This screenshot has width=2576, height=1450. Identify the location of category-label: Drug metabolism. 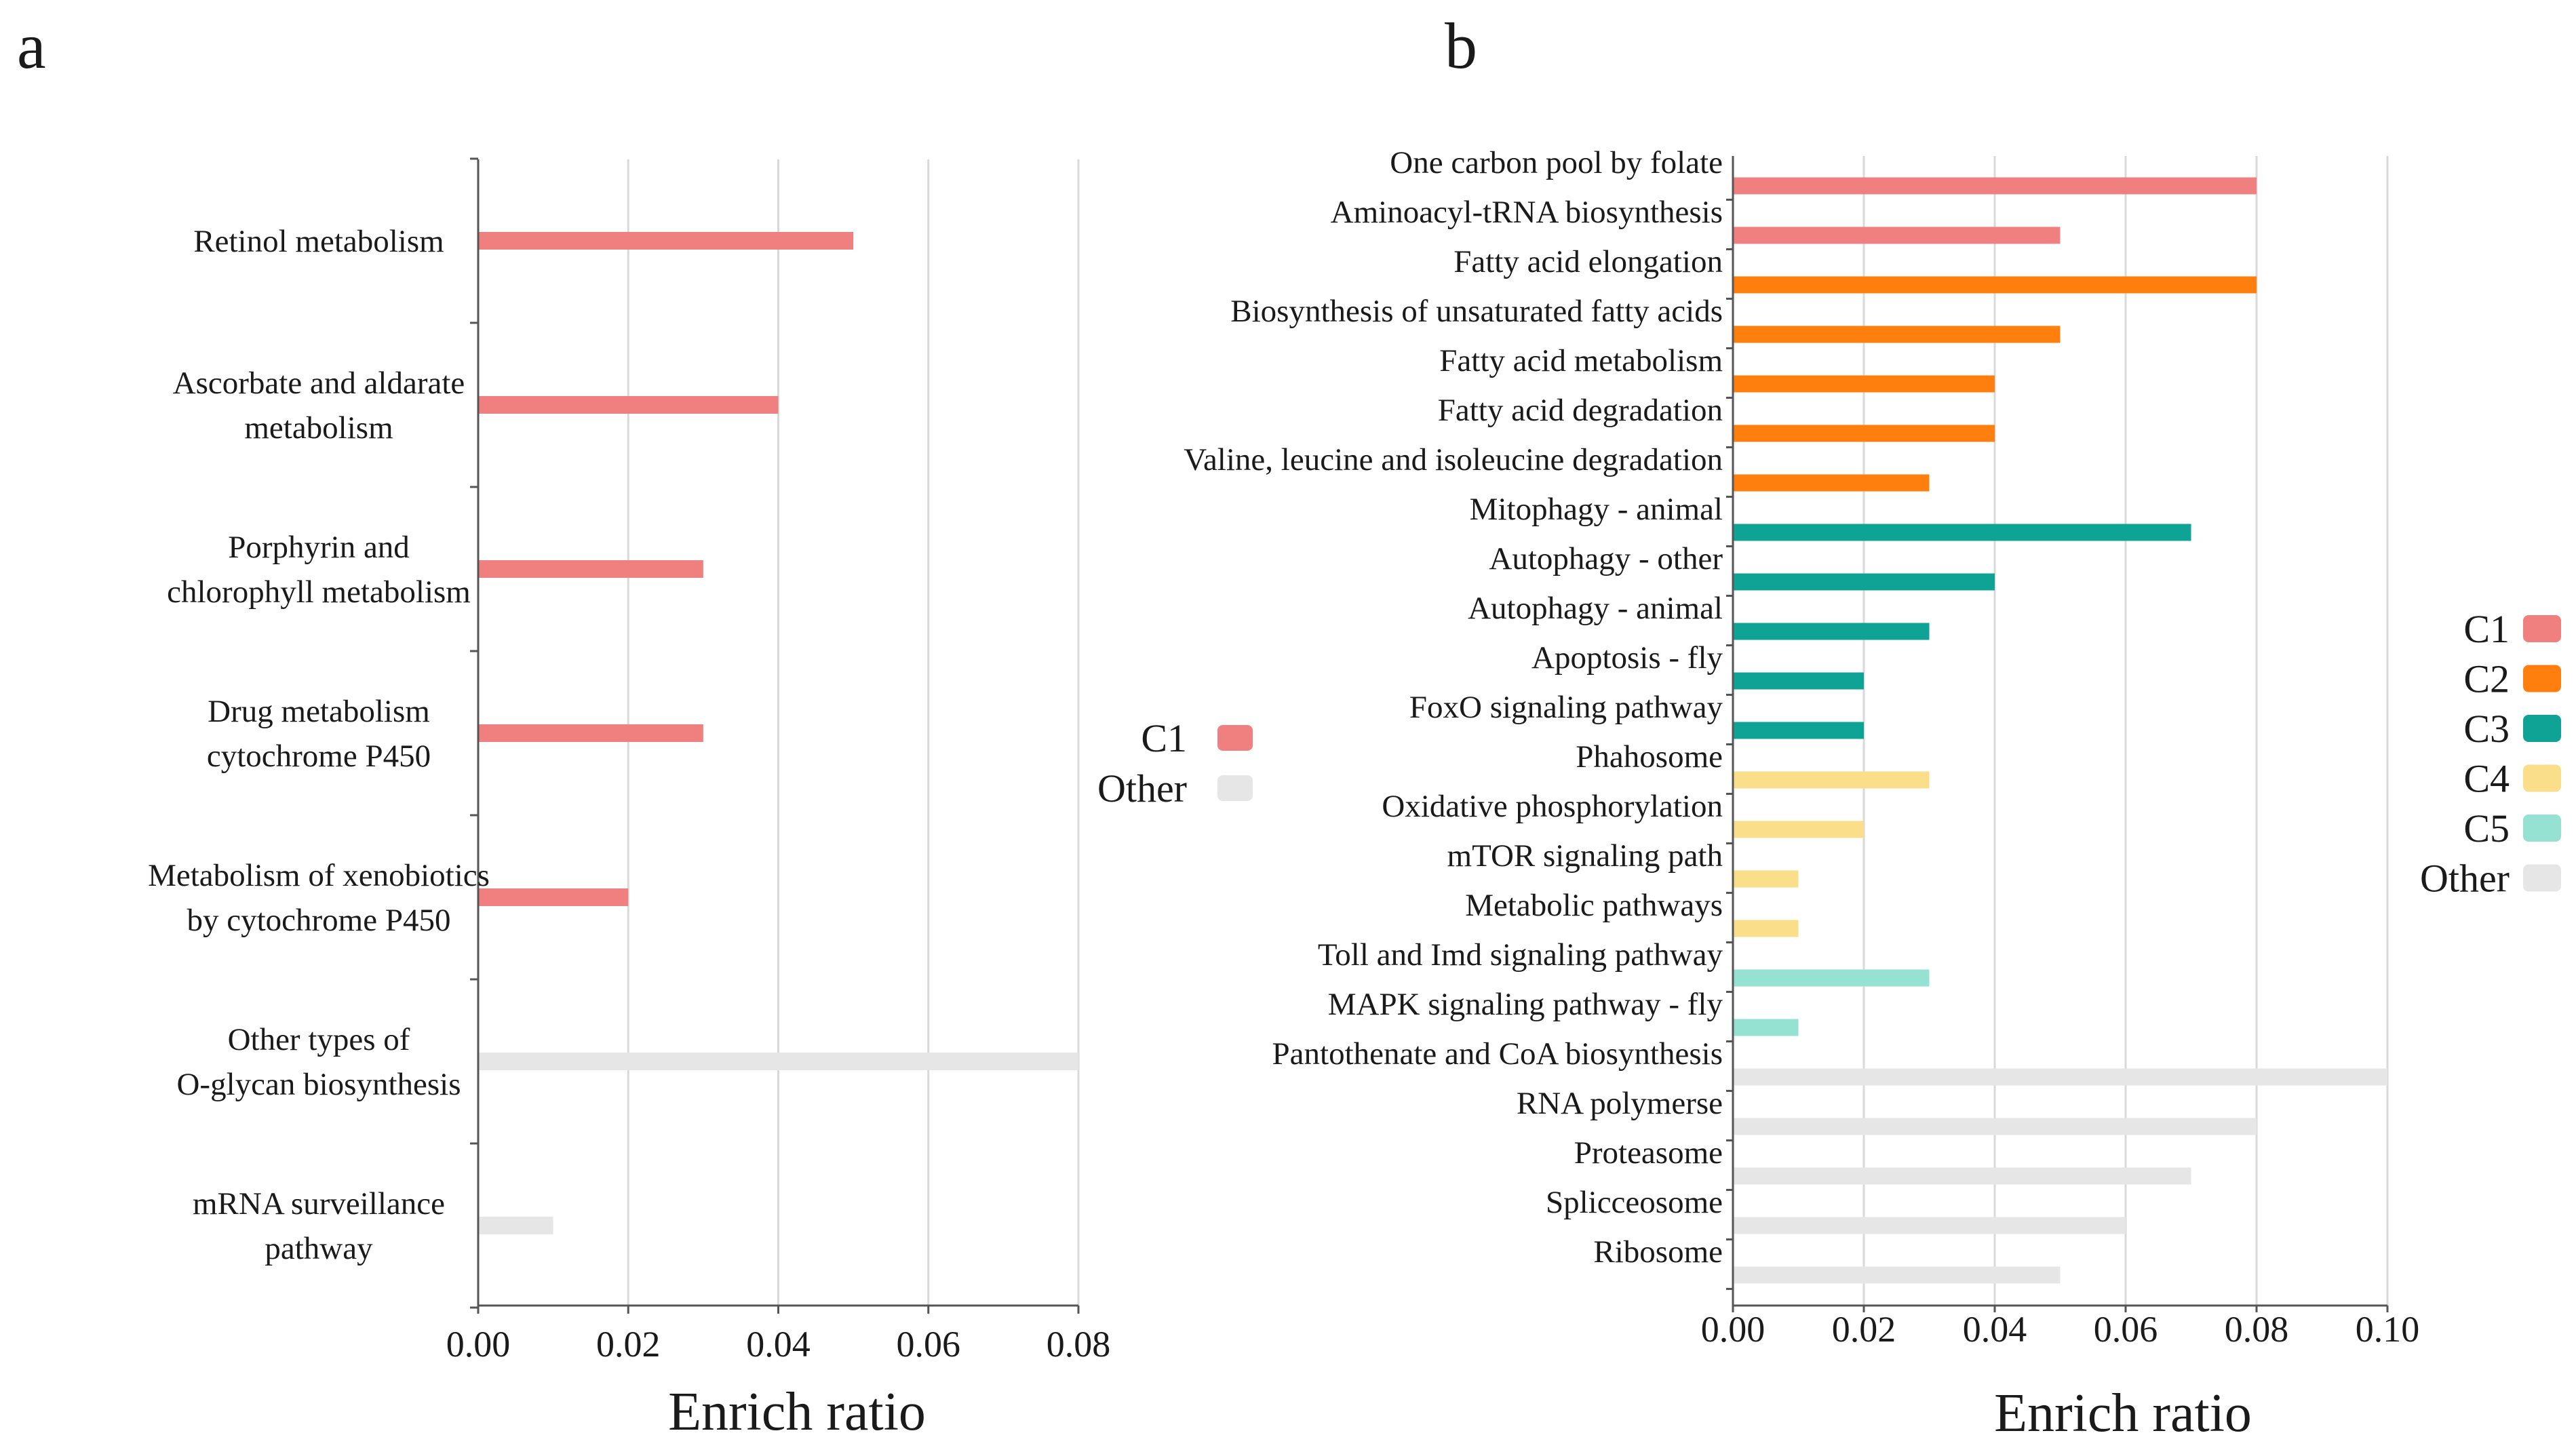
(319, 711).